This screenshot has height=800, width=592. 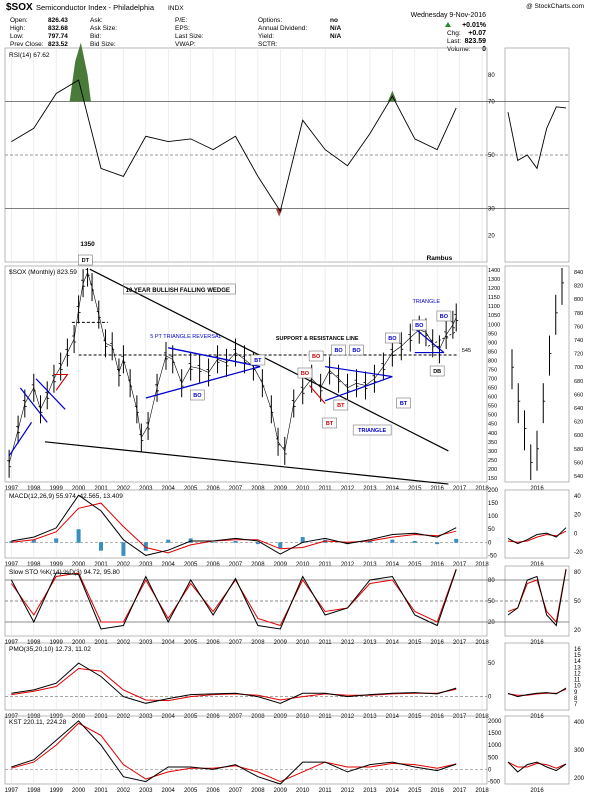 I want to click on price-tick-label: 300, so click(x=492, y=452).